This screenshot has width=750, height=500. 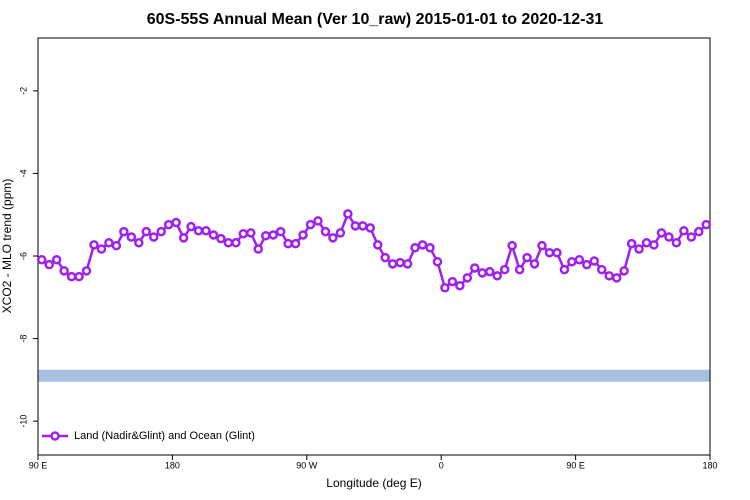 What do you see at coordinates (23, 339) in the screenshot?
I see `y-tick-label: -8` at bounding box center [23, 339].